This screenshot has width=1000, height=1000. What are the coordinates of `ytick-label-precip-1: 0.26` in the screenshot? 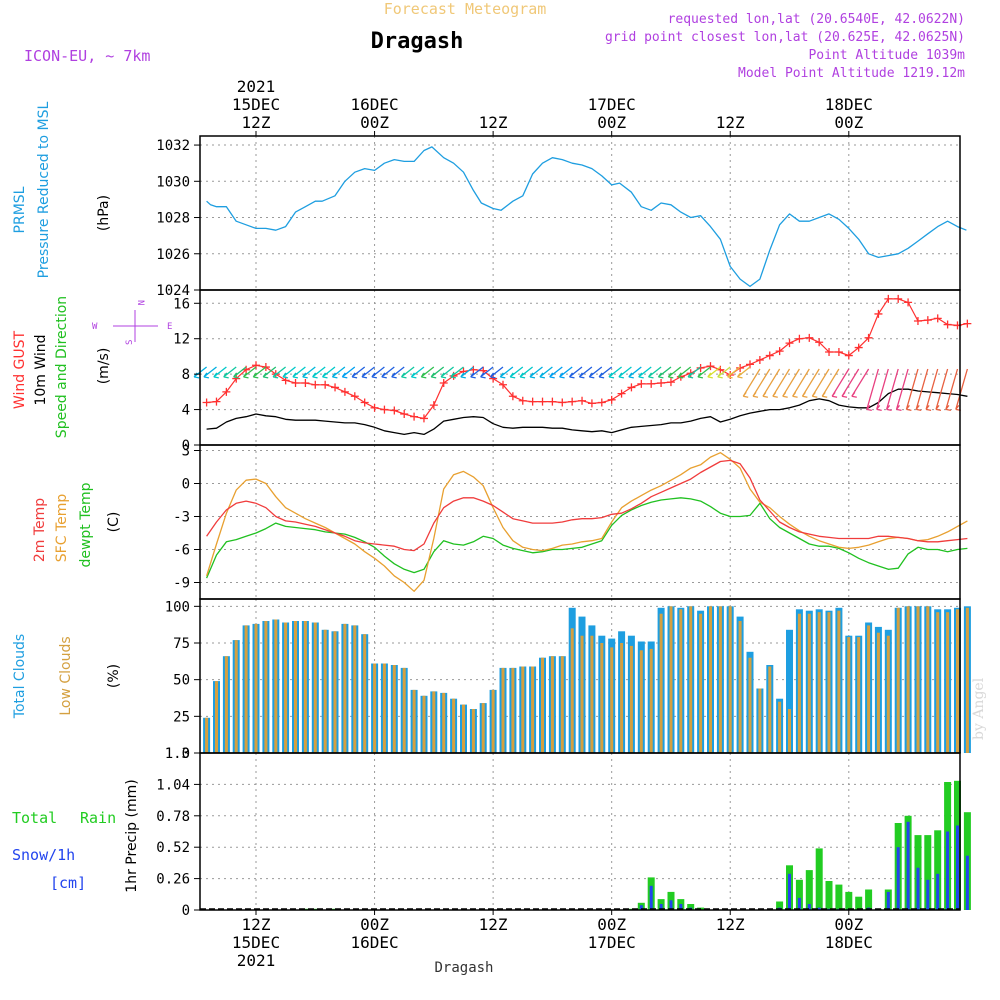 It's located at (173, 880).